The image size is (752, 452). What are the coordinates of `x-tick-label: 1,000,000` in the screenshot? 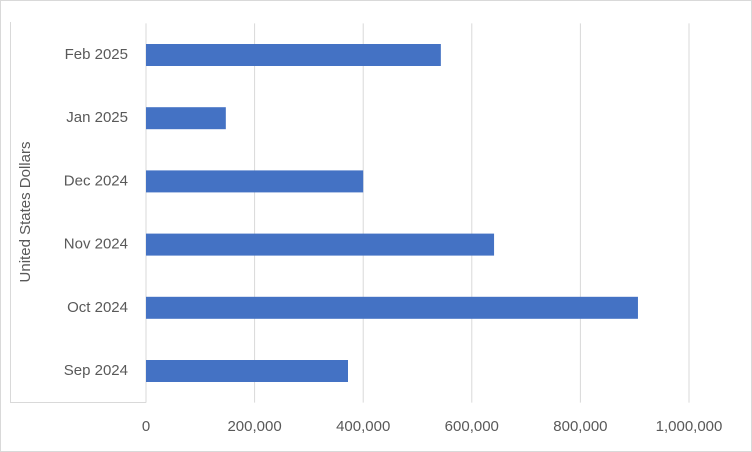 It's located at (689, 426).